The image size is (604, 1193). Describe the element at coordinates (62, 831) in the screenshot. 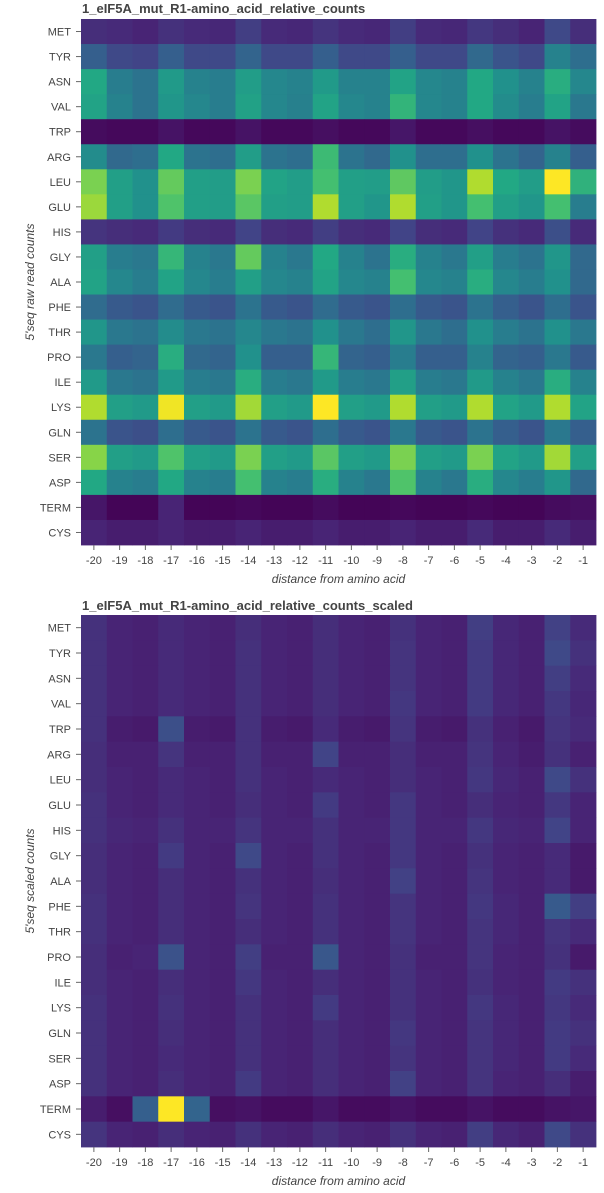

I see `y-tick-label: HIS` at that location.